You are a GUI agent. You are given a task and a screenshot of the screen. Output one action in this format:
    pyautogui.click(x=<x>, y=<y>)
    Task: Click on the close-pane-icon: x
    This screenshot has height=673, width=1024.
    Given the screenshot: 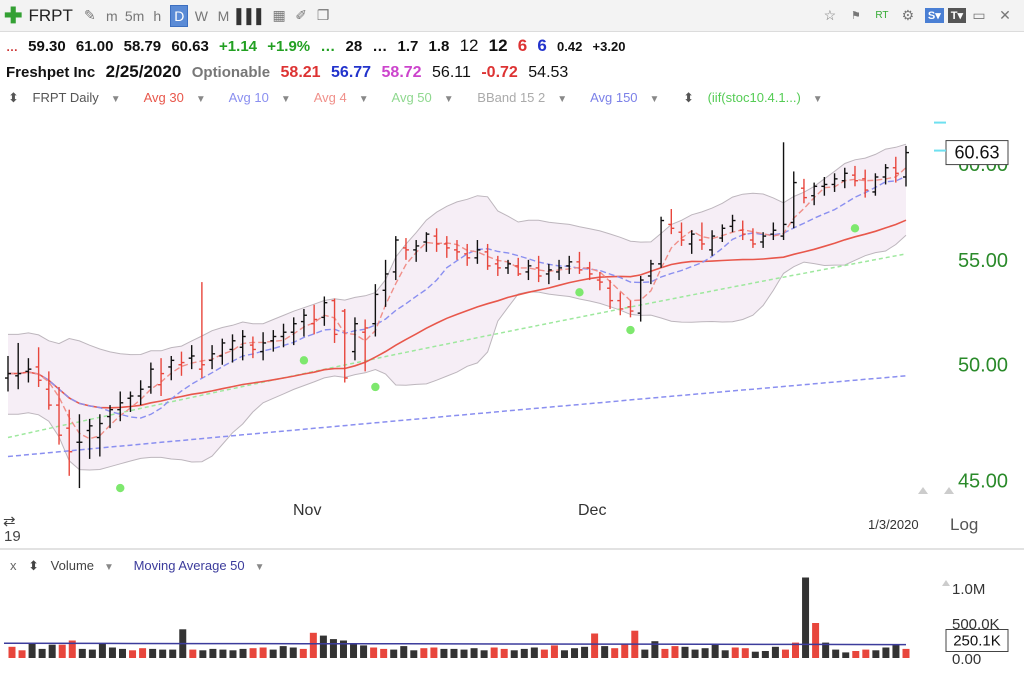 What is the action you would take?
    pyautogui.click(x=13, y=565)
    